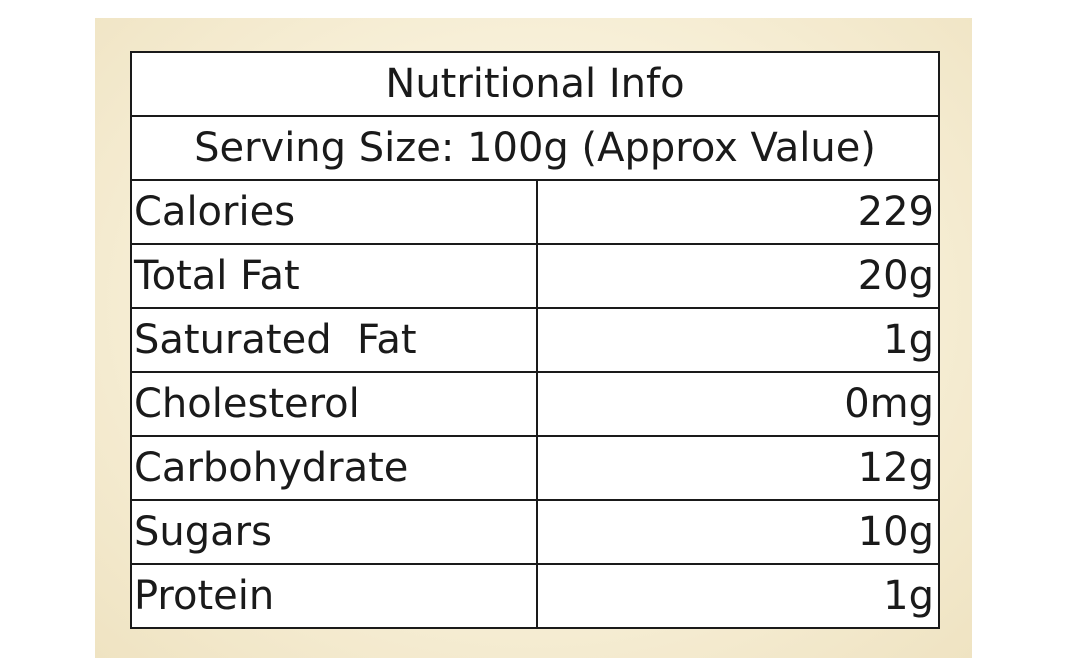 The image size is (1068, 671). What do you see at coordinates (334, 532) in the screenshot?
I see `nutrient-label: Sugars` at bounding box center [334, 532].